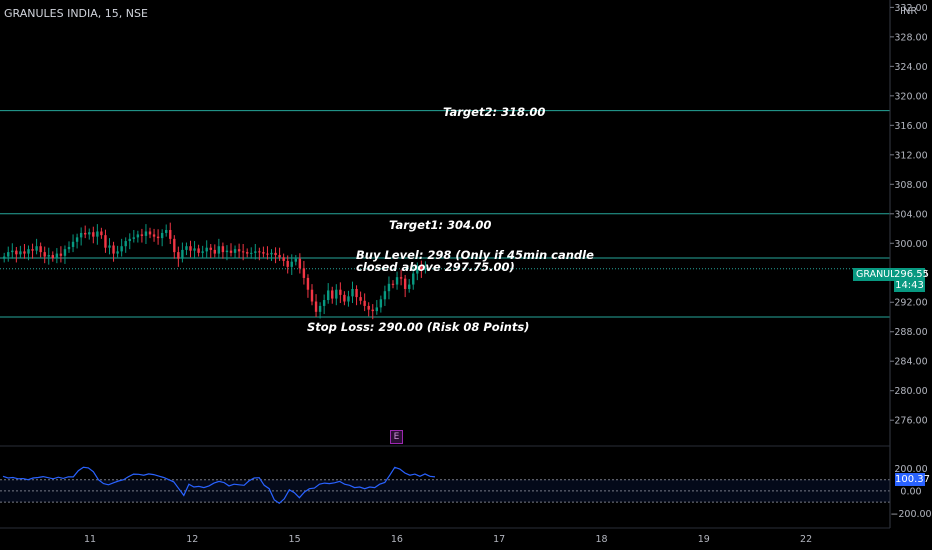  What do you see at coordinates (418, 327) in the screenshot?
I see `stop-loss-label: Stop Loss: 290.00 (Risk 08 Points)` at bounding box center [418, 327].